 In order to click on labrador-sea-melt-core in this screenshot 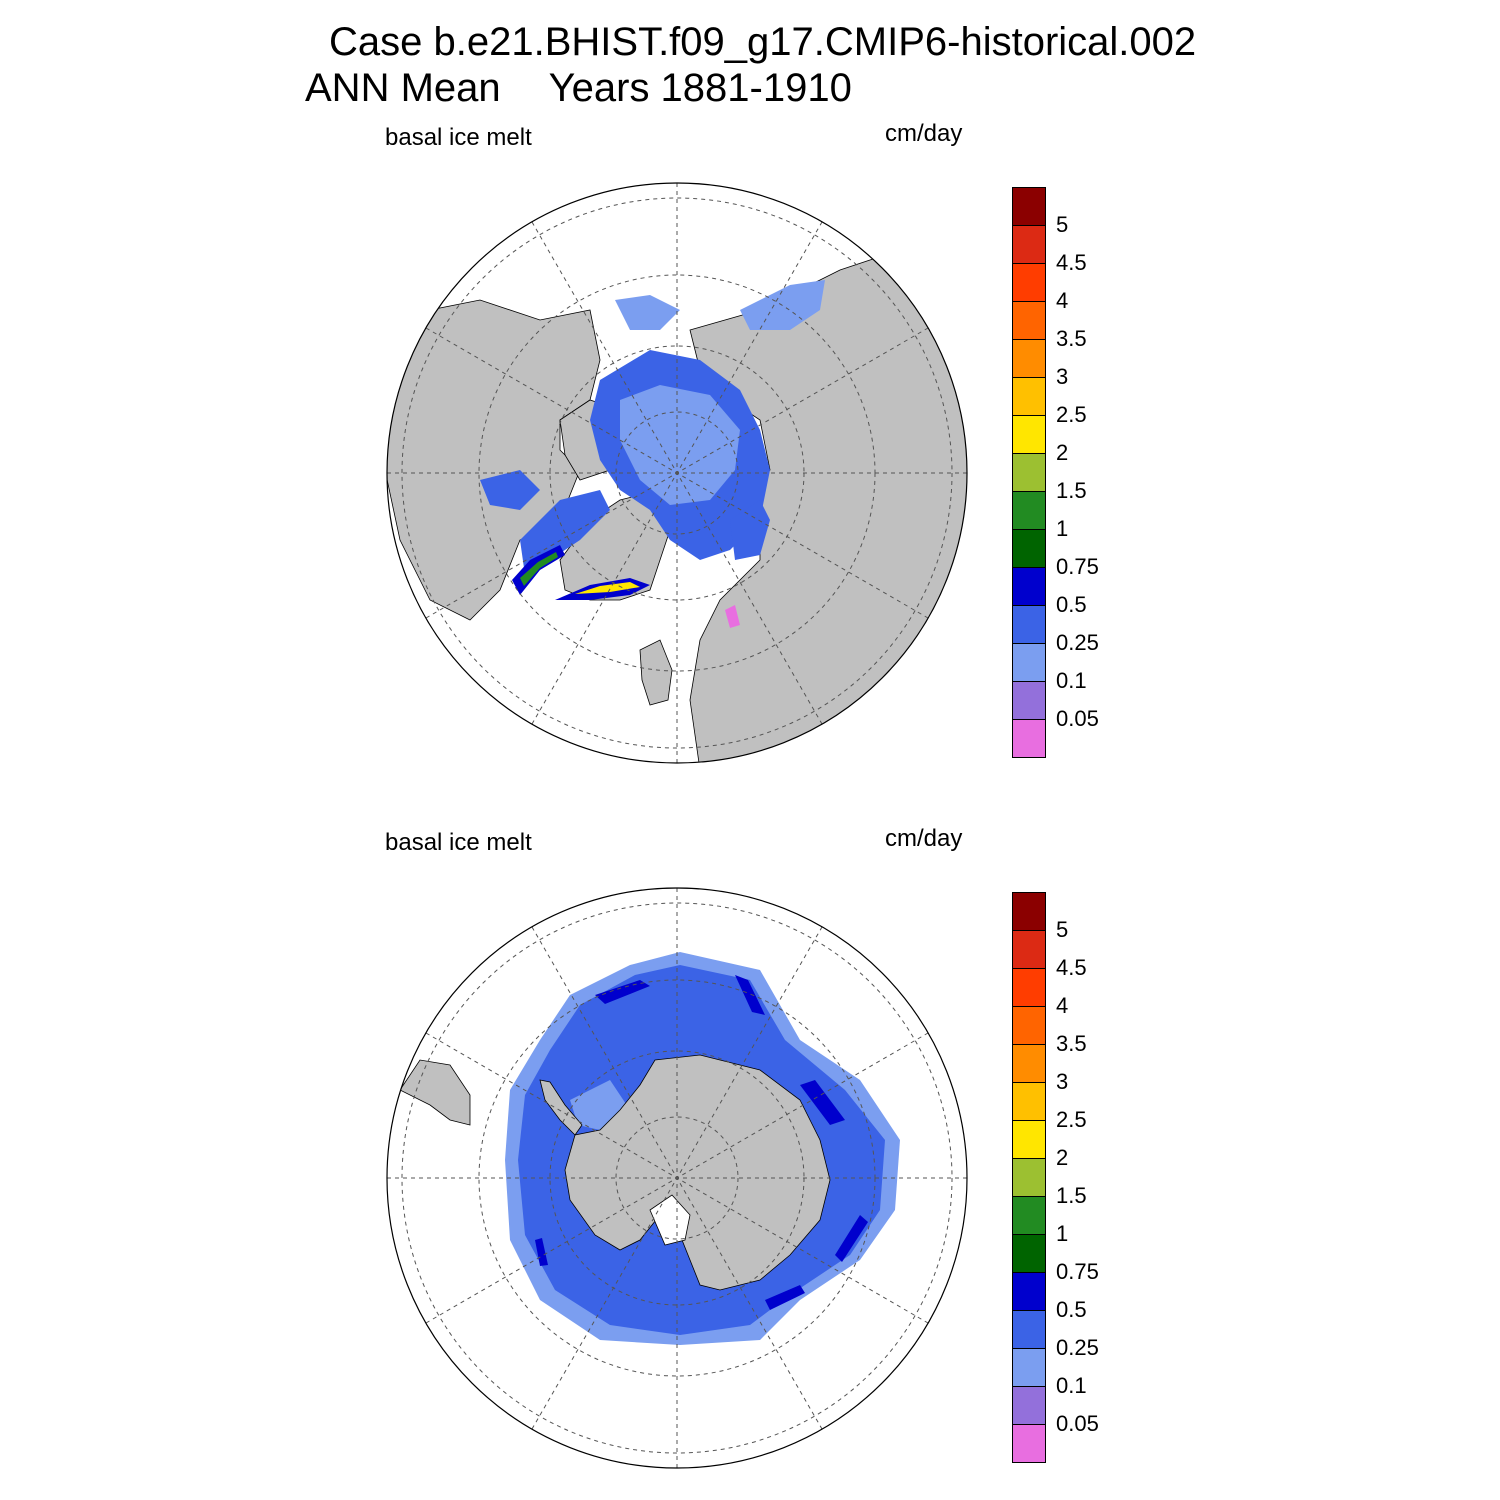, I will do `click(539, 569)`.